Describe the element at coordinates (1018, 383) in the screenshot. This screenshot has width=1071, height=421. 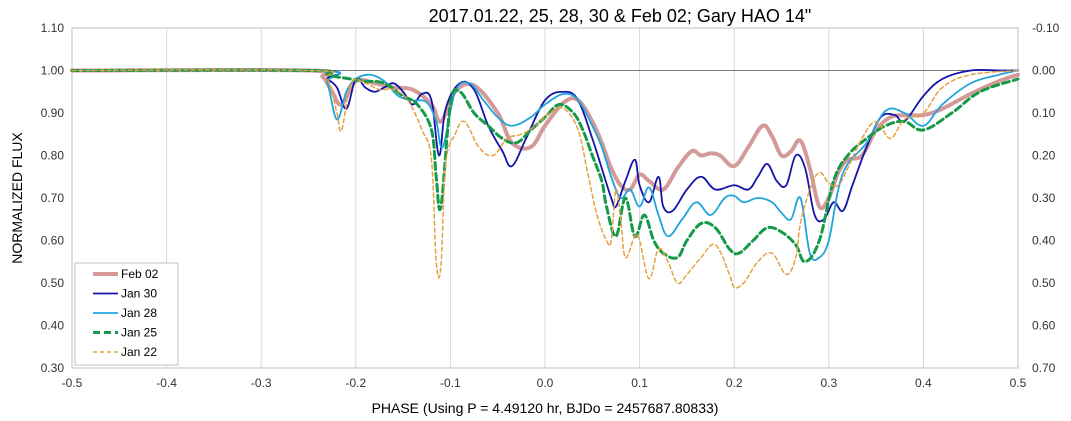
I see `x-tick-label: 0.5` at that location.